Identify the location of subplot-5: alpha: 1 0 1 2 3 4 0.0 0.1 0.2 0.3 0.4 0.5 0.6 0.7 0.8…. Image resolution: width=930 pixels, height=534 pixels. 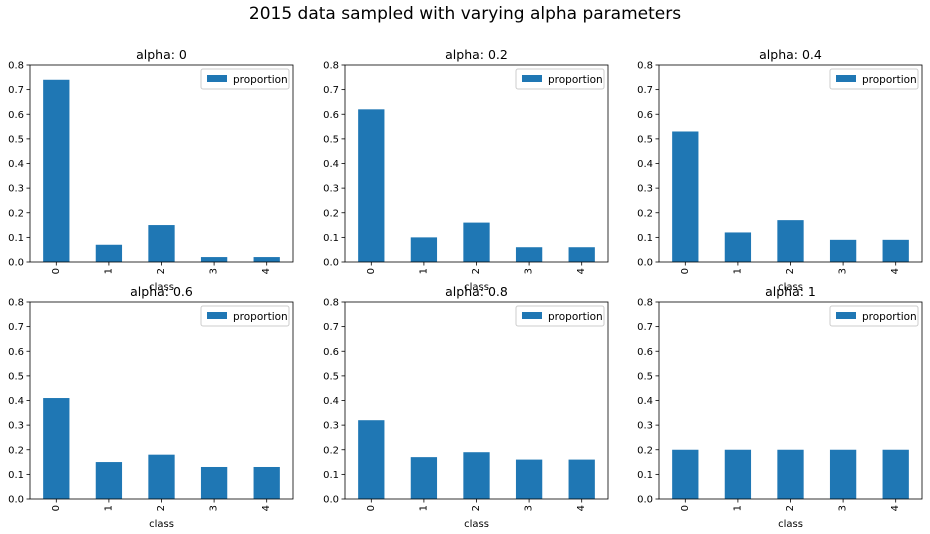
(780, 407).